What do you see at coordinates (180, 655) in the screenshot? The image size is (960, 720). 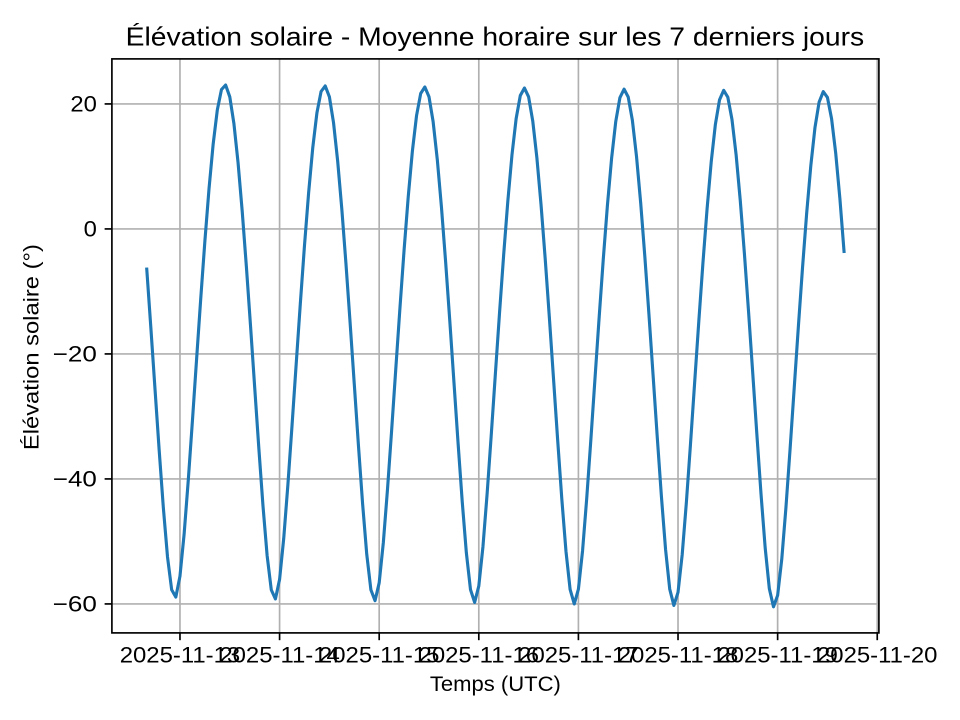 I see `svg-text: 2025-11-13` at bounding box center [180, 655].